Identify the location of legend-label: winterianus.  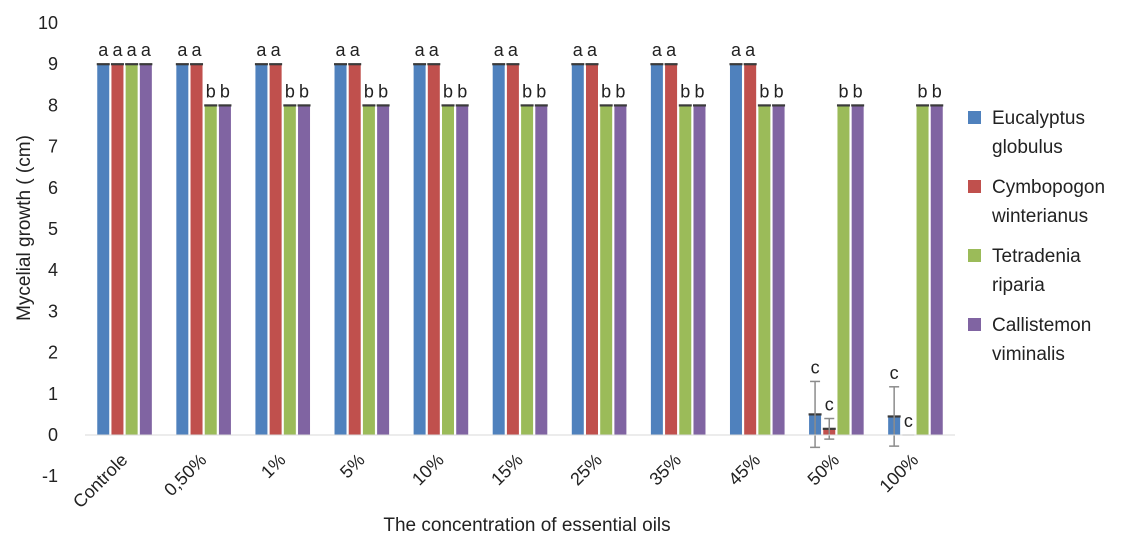
(1039, 216).